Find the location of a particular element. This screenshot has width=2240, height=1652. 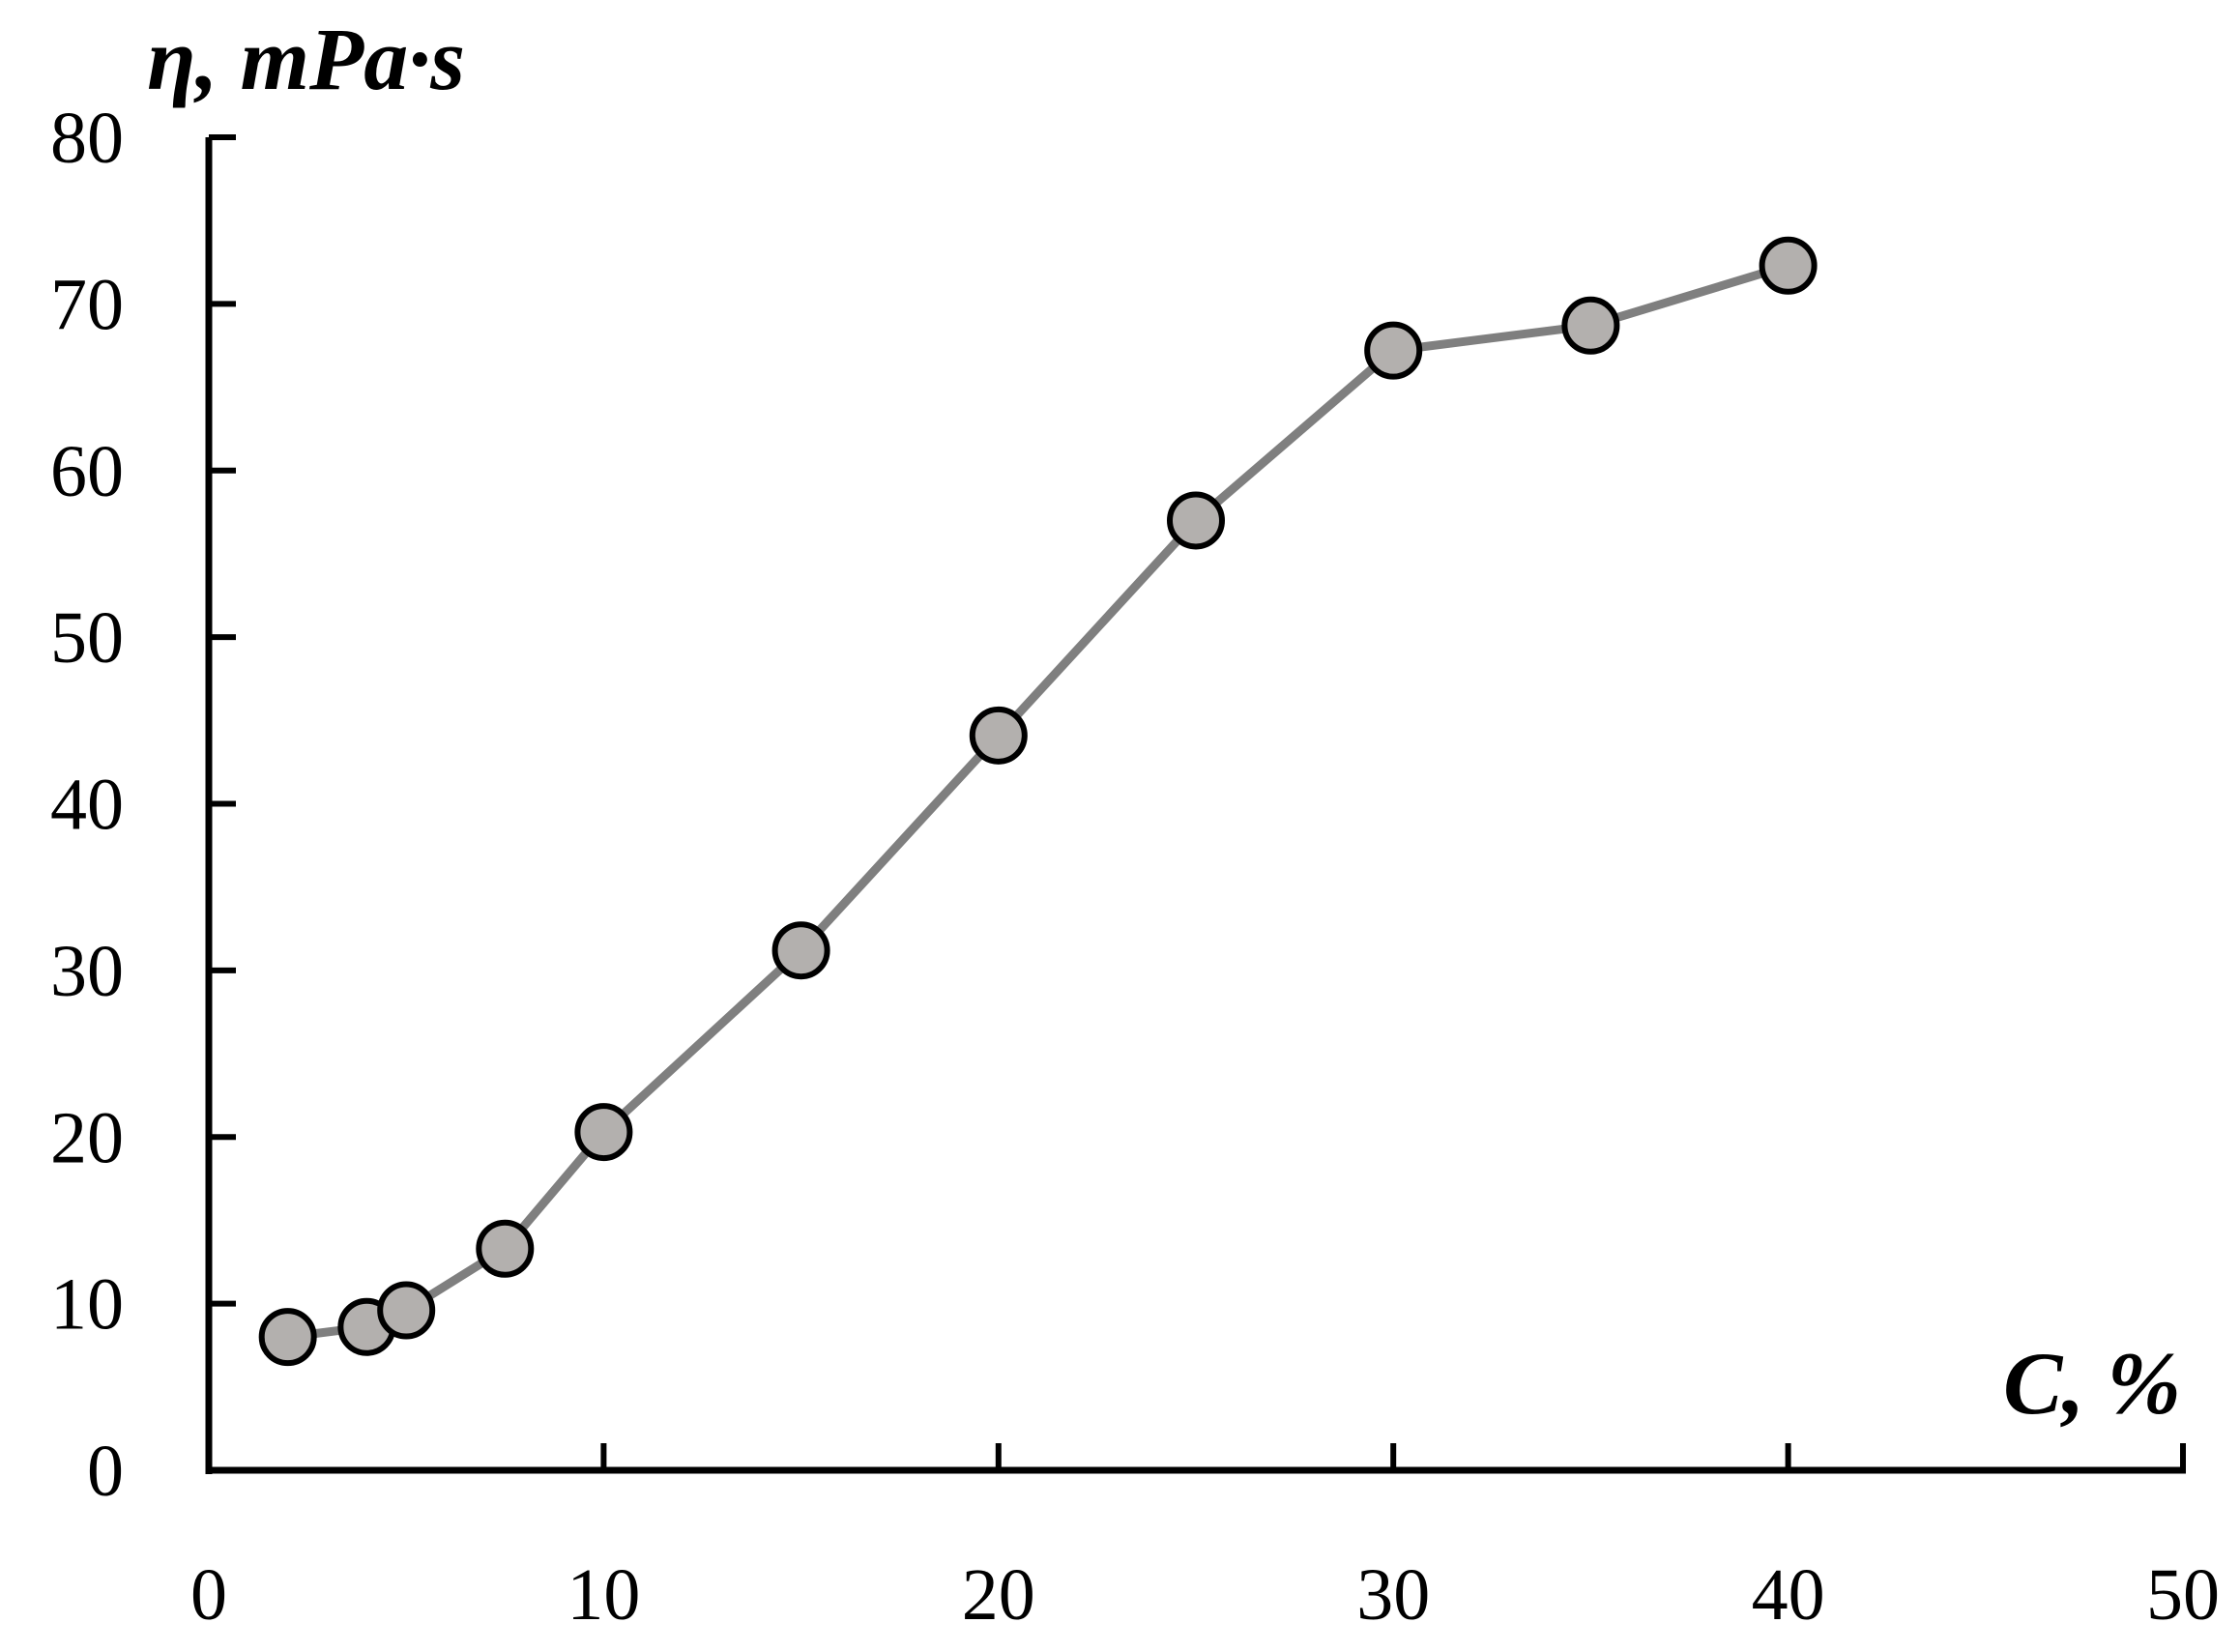

x-axis-title: C, % is located at coordinates (2092, 1383).